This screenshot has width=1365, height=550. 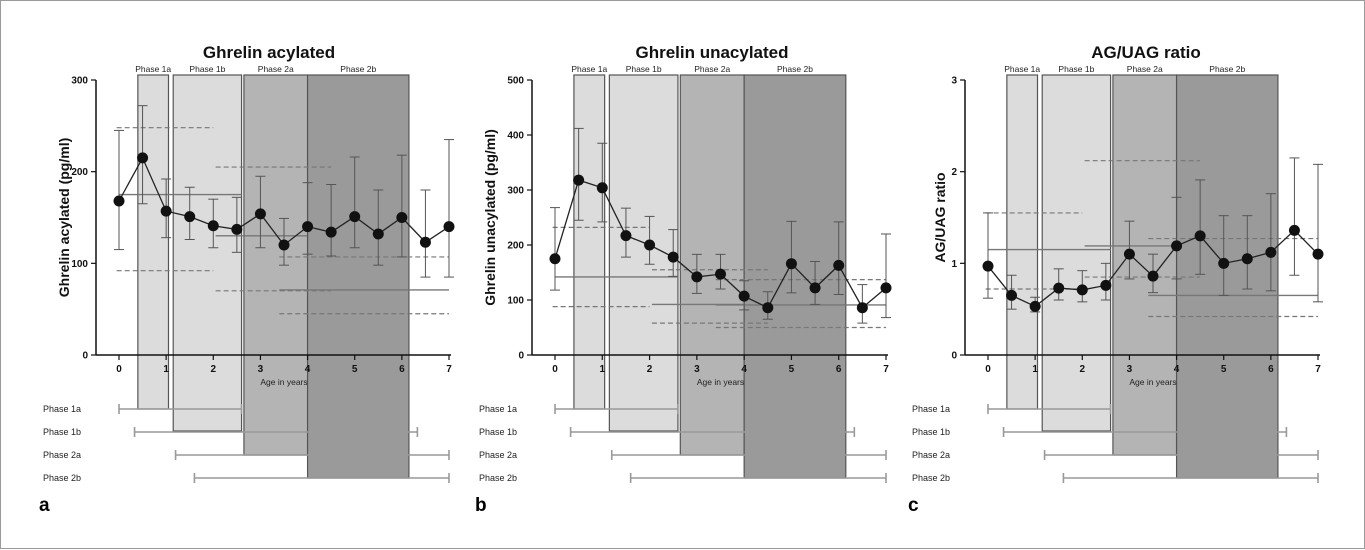 I want to click on chart-title: Ghrelin acylated, so click(x=269, y=52).